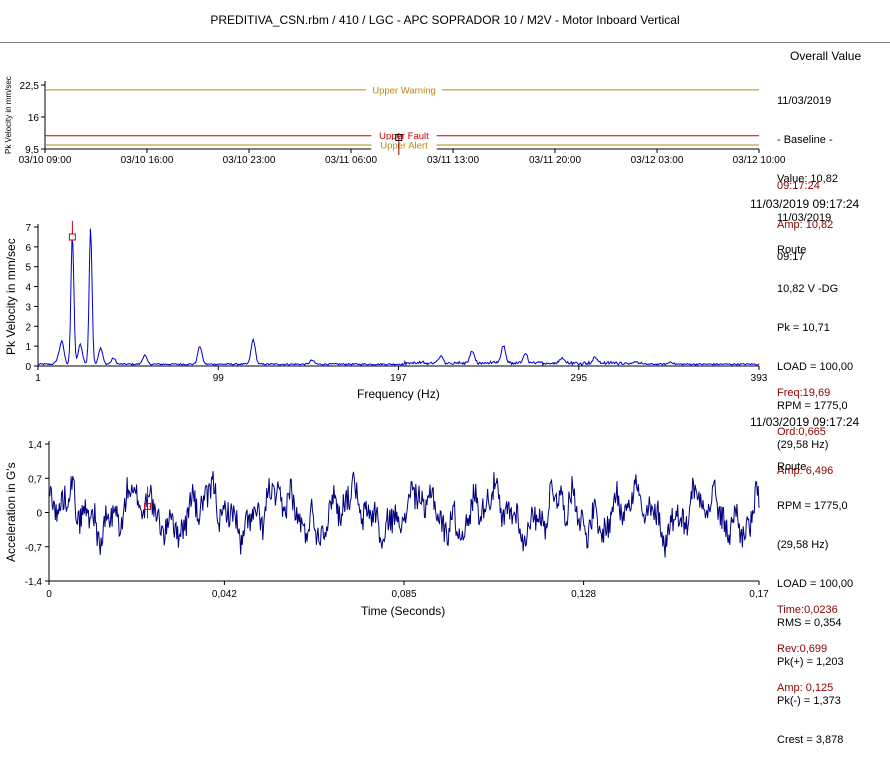 This screenshot has height=760, width=890. What do you see at coordinates (147, 160) in the screenshot?
I see `trend-xtick-label: 03/10 16:00` at bounding box center [147, 160].